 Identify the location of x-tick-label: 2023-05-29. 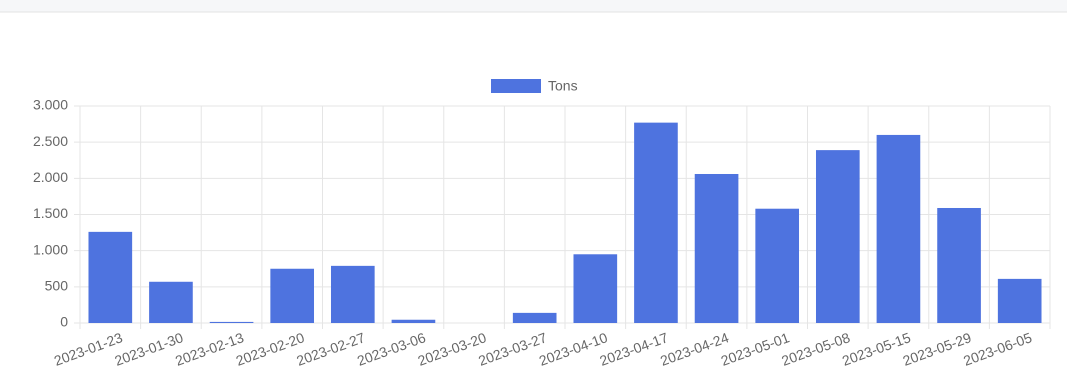
(937, 349).